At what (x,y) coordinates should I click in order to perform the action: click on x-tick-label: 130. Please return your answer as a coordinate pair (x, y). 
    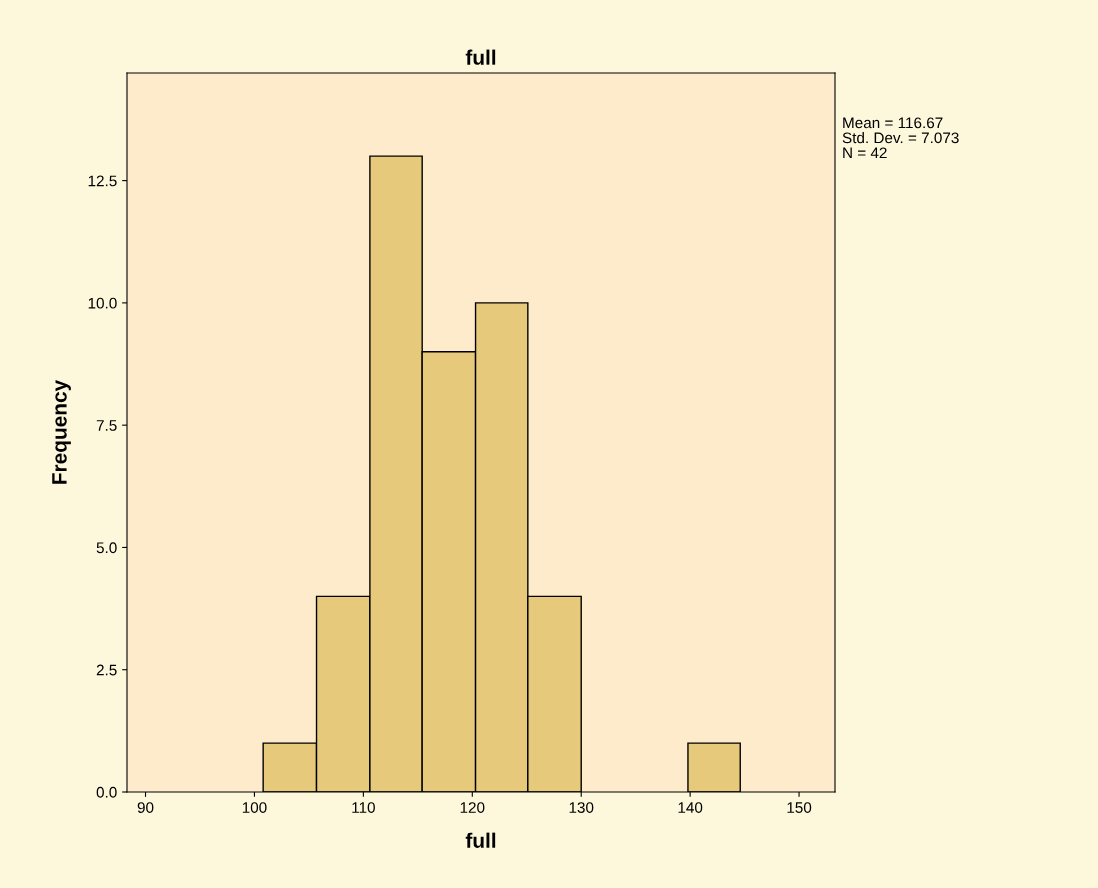
    Looking at the image, I should click on (581, 807).